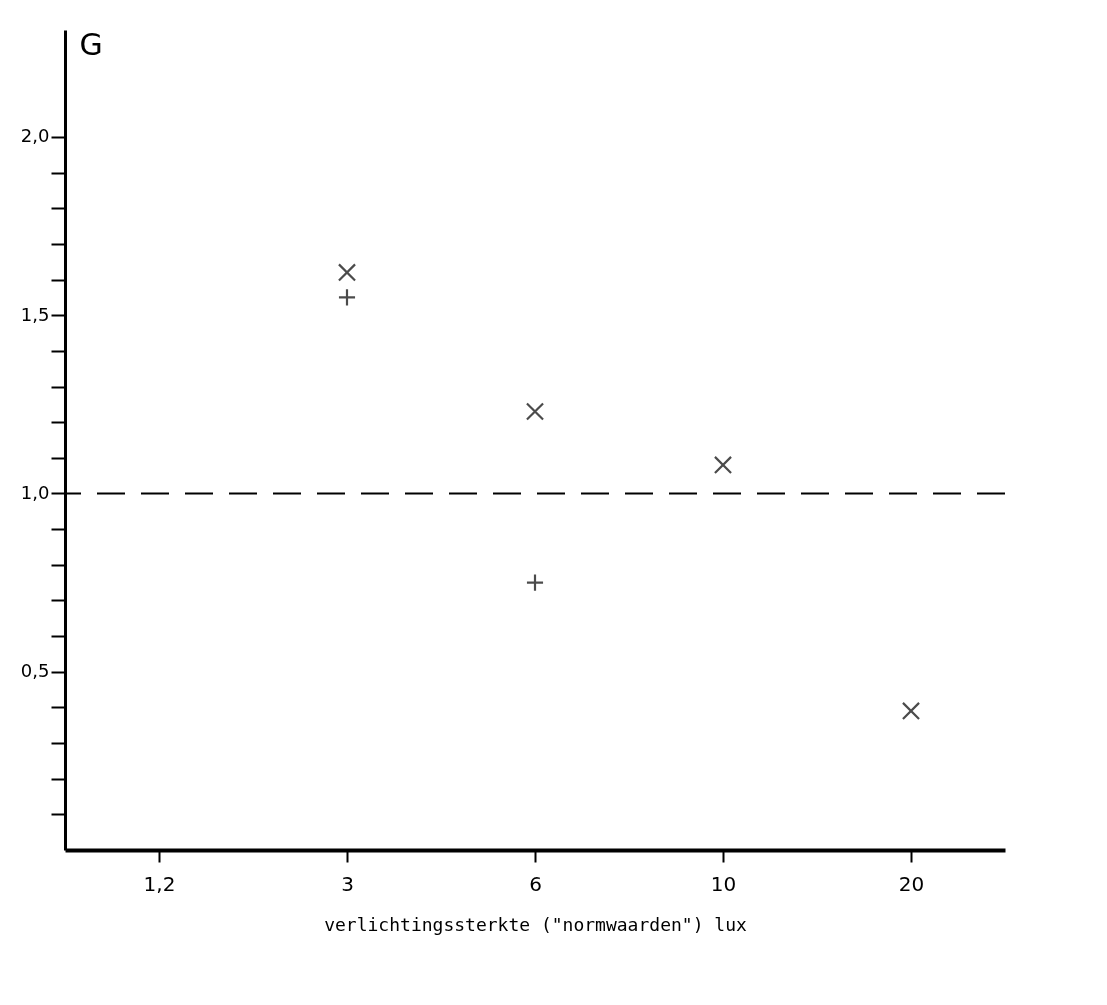  I want to click on y-tick-label: 1,0, so click(35, 492).